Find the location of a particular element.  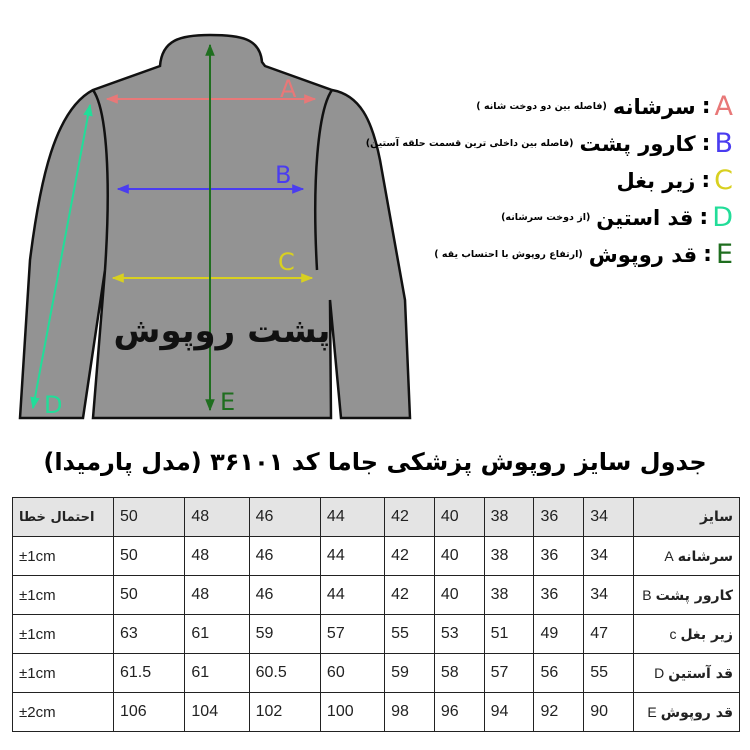

legend-title: قد استین is located at coordinates (645, 217).